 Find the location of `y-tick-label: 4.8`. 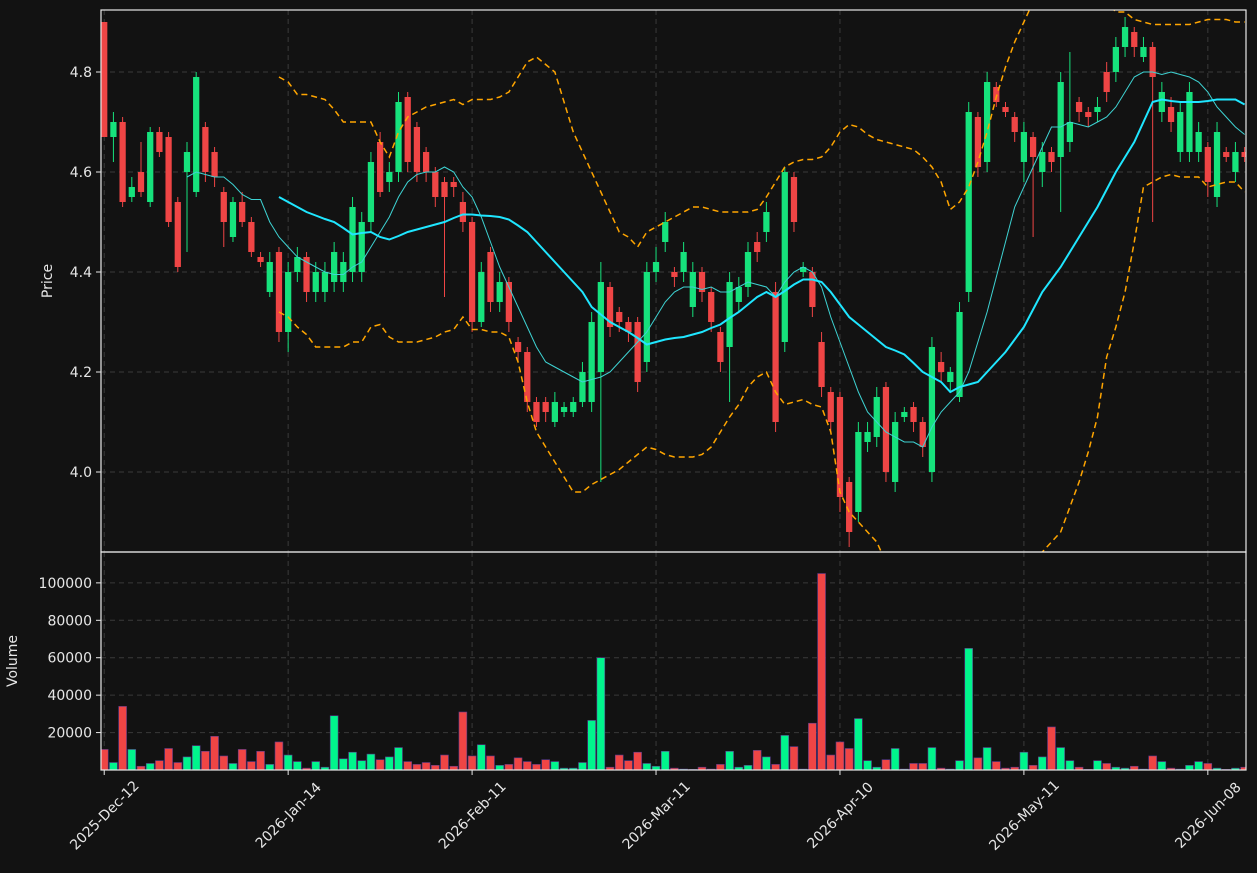

y-tick-label: 4.8 is located at coordinates (81, 73).